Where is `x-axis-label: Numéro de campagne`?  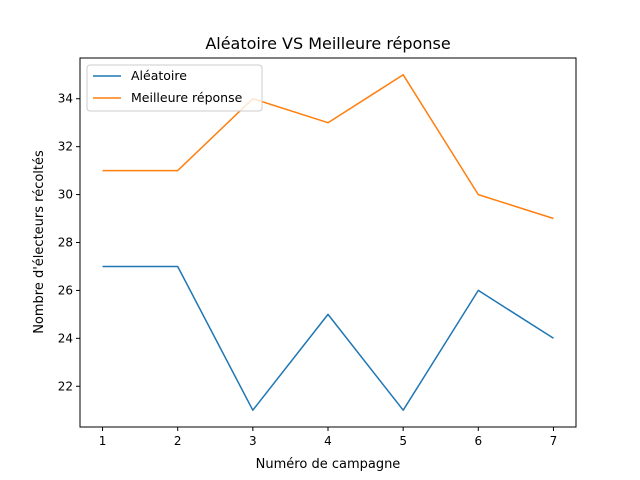
x-axis-label: Numéro de campagne is located at coordinates (328, 464).